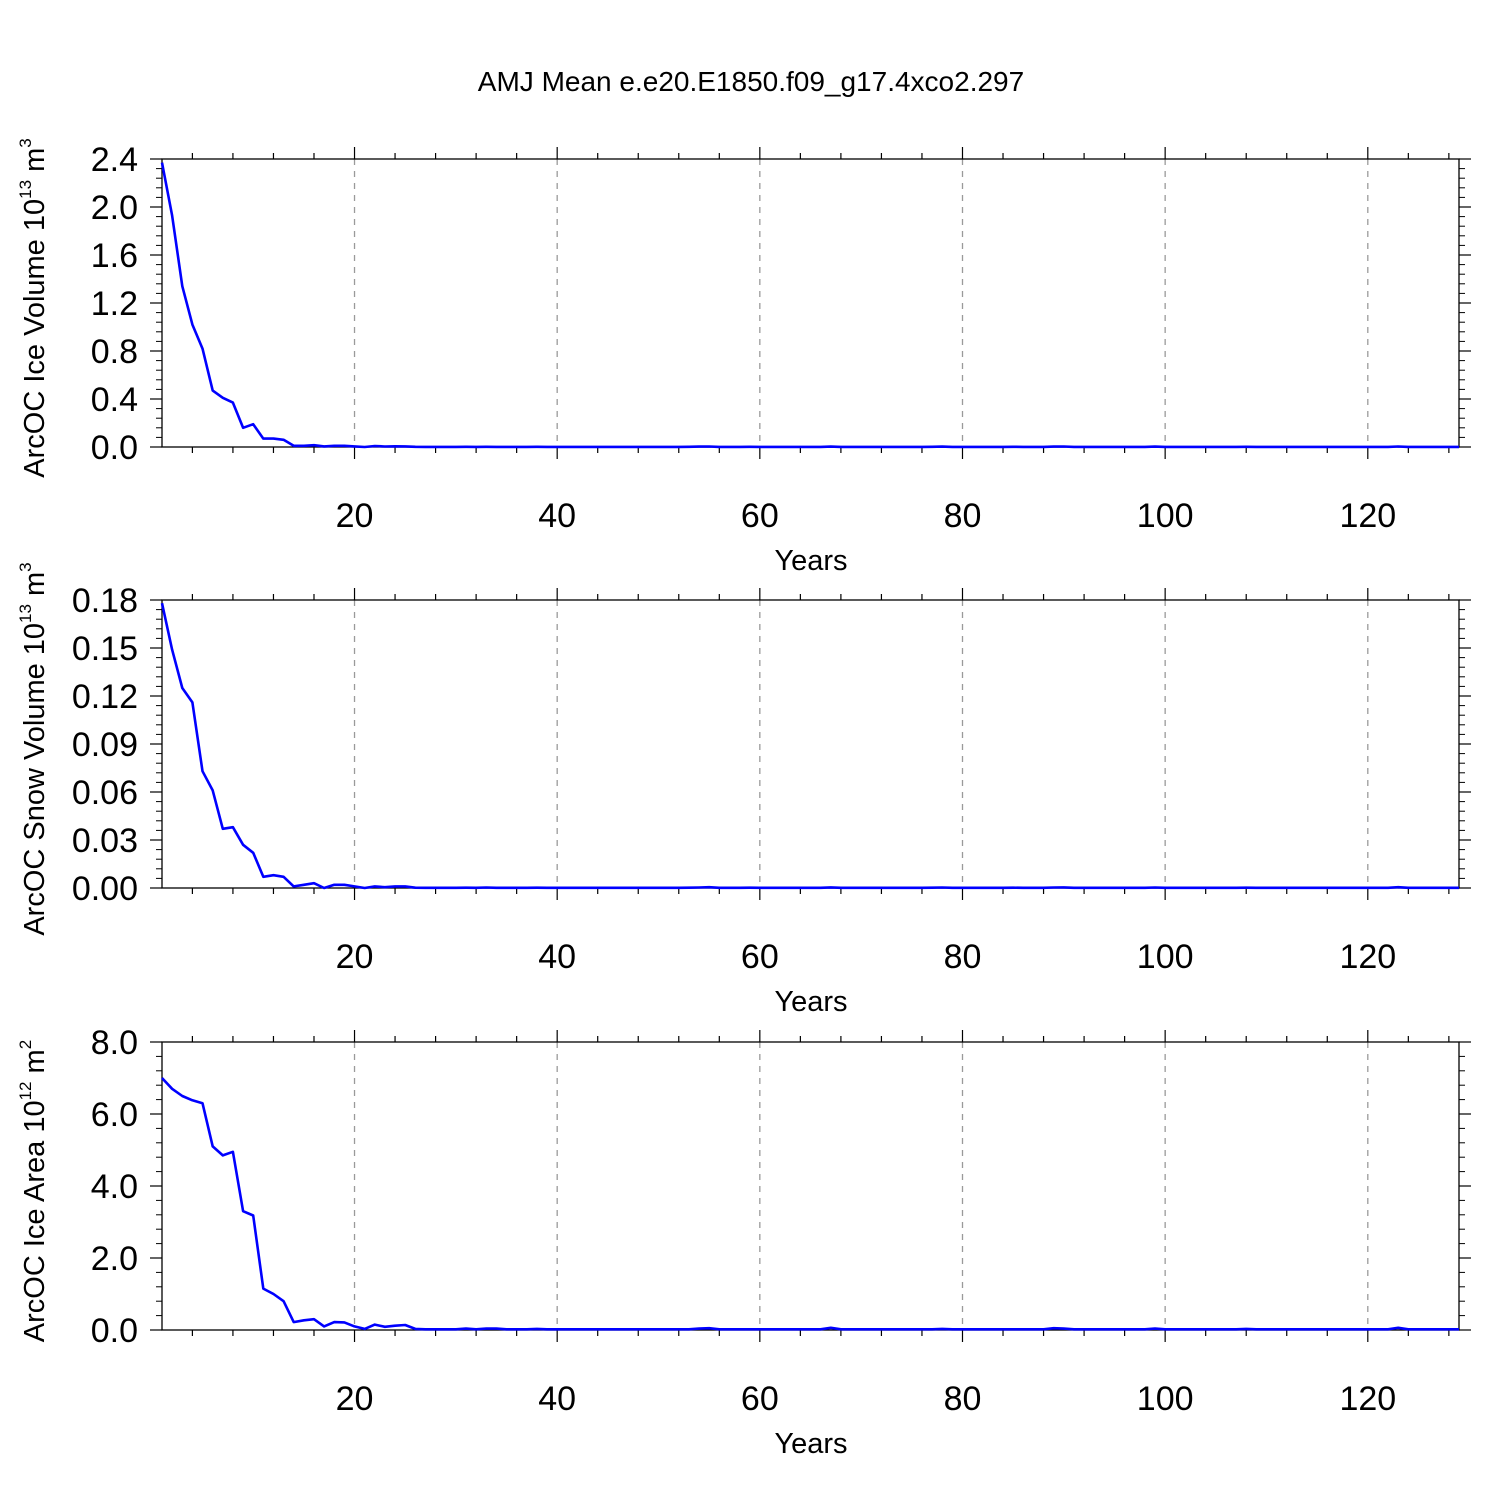 Image resolution: width=1500 pixels, height=1500 pixels. Describe the element at coordinates (114, 256) in the screenshot. I see `y-tick-label: 1.6` at that location.